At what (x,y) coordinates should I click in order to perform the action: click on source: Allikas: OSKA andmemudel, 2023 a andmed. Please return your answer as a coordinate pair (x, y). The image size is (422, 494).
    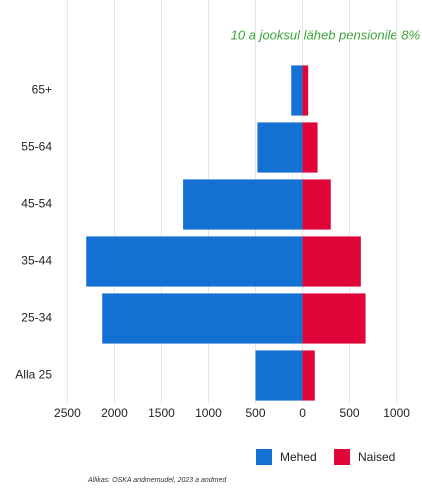
    Looking at the image, I should click on (157, 480).